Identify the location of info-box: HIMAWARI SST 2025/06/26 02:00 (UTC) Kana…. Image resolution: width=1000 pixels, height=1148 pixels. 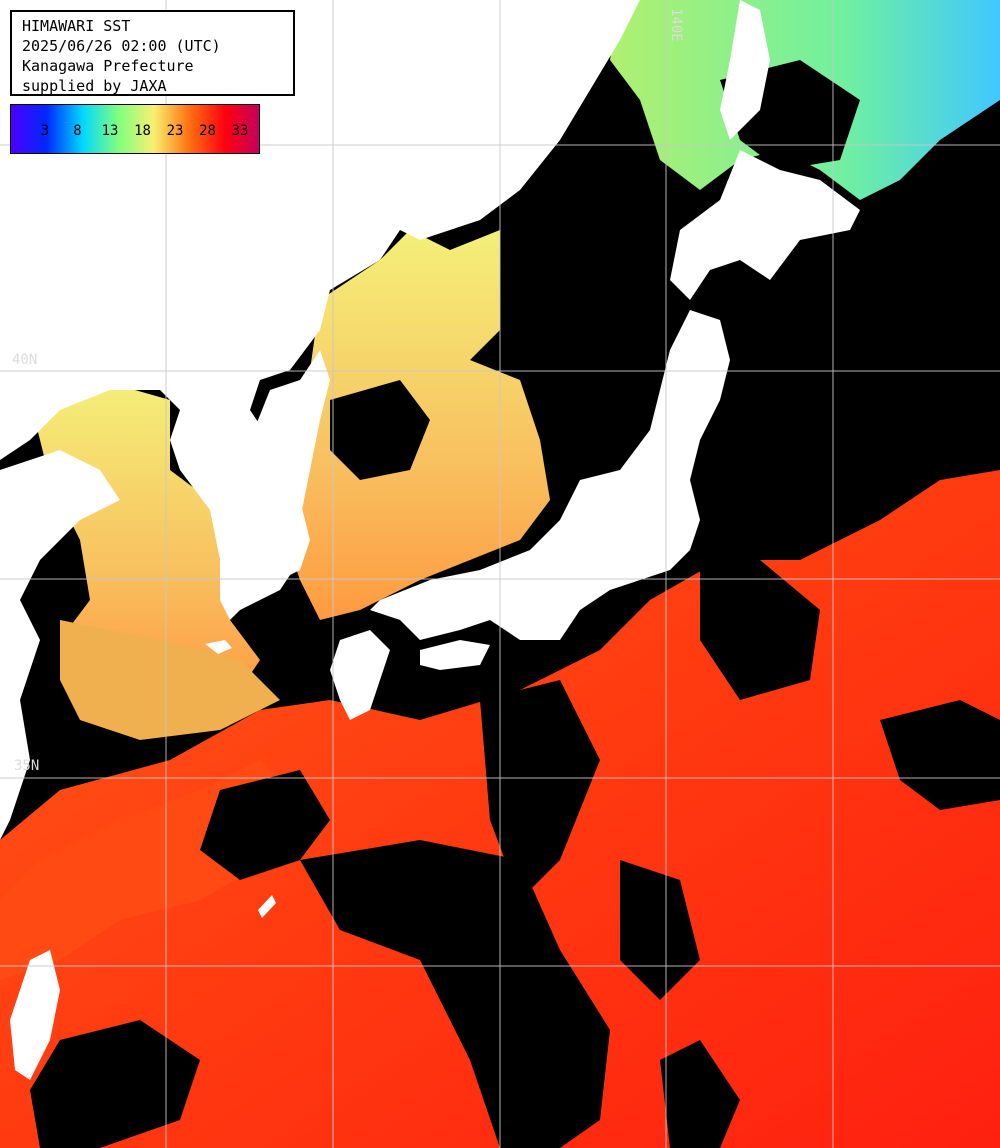
(152, 53).